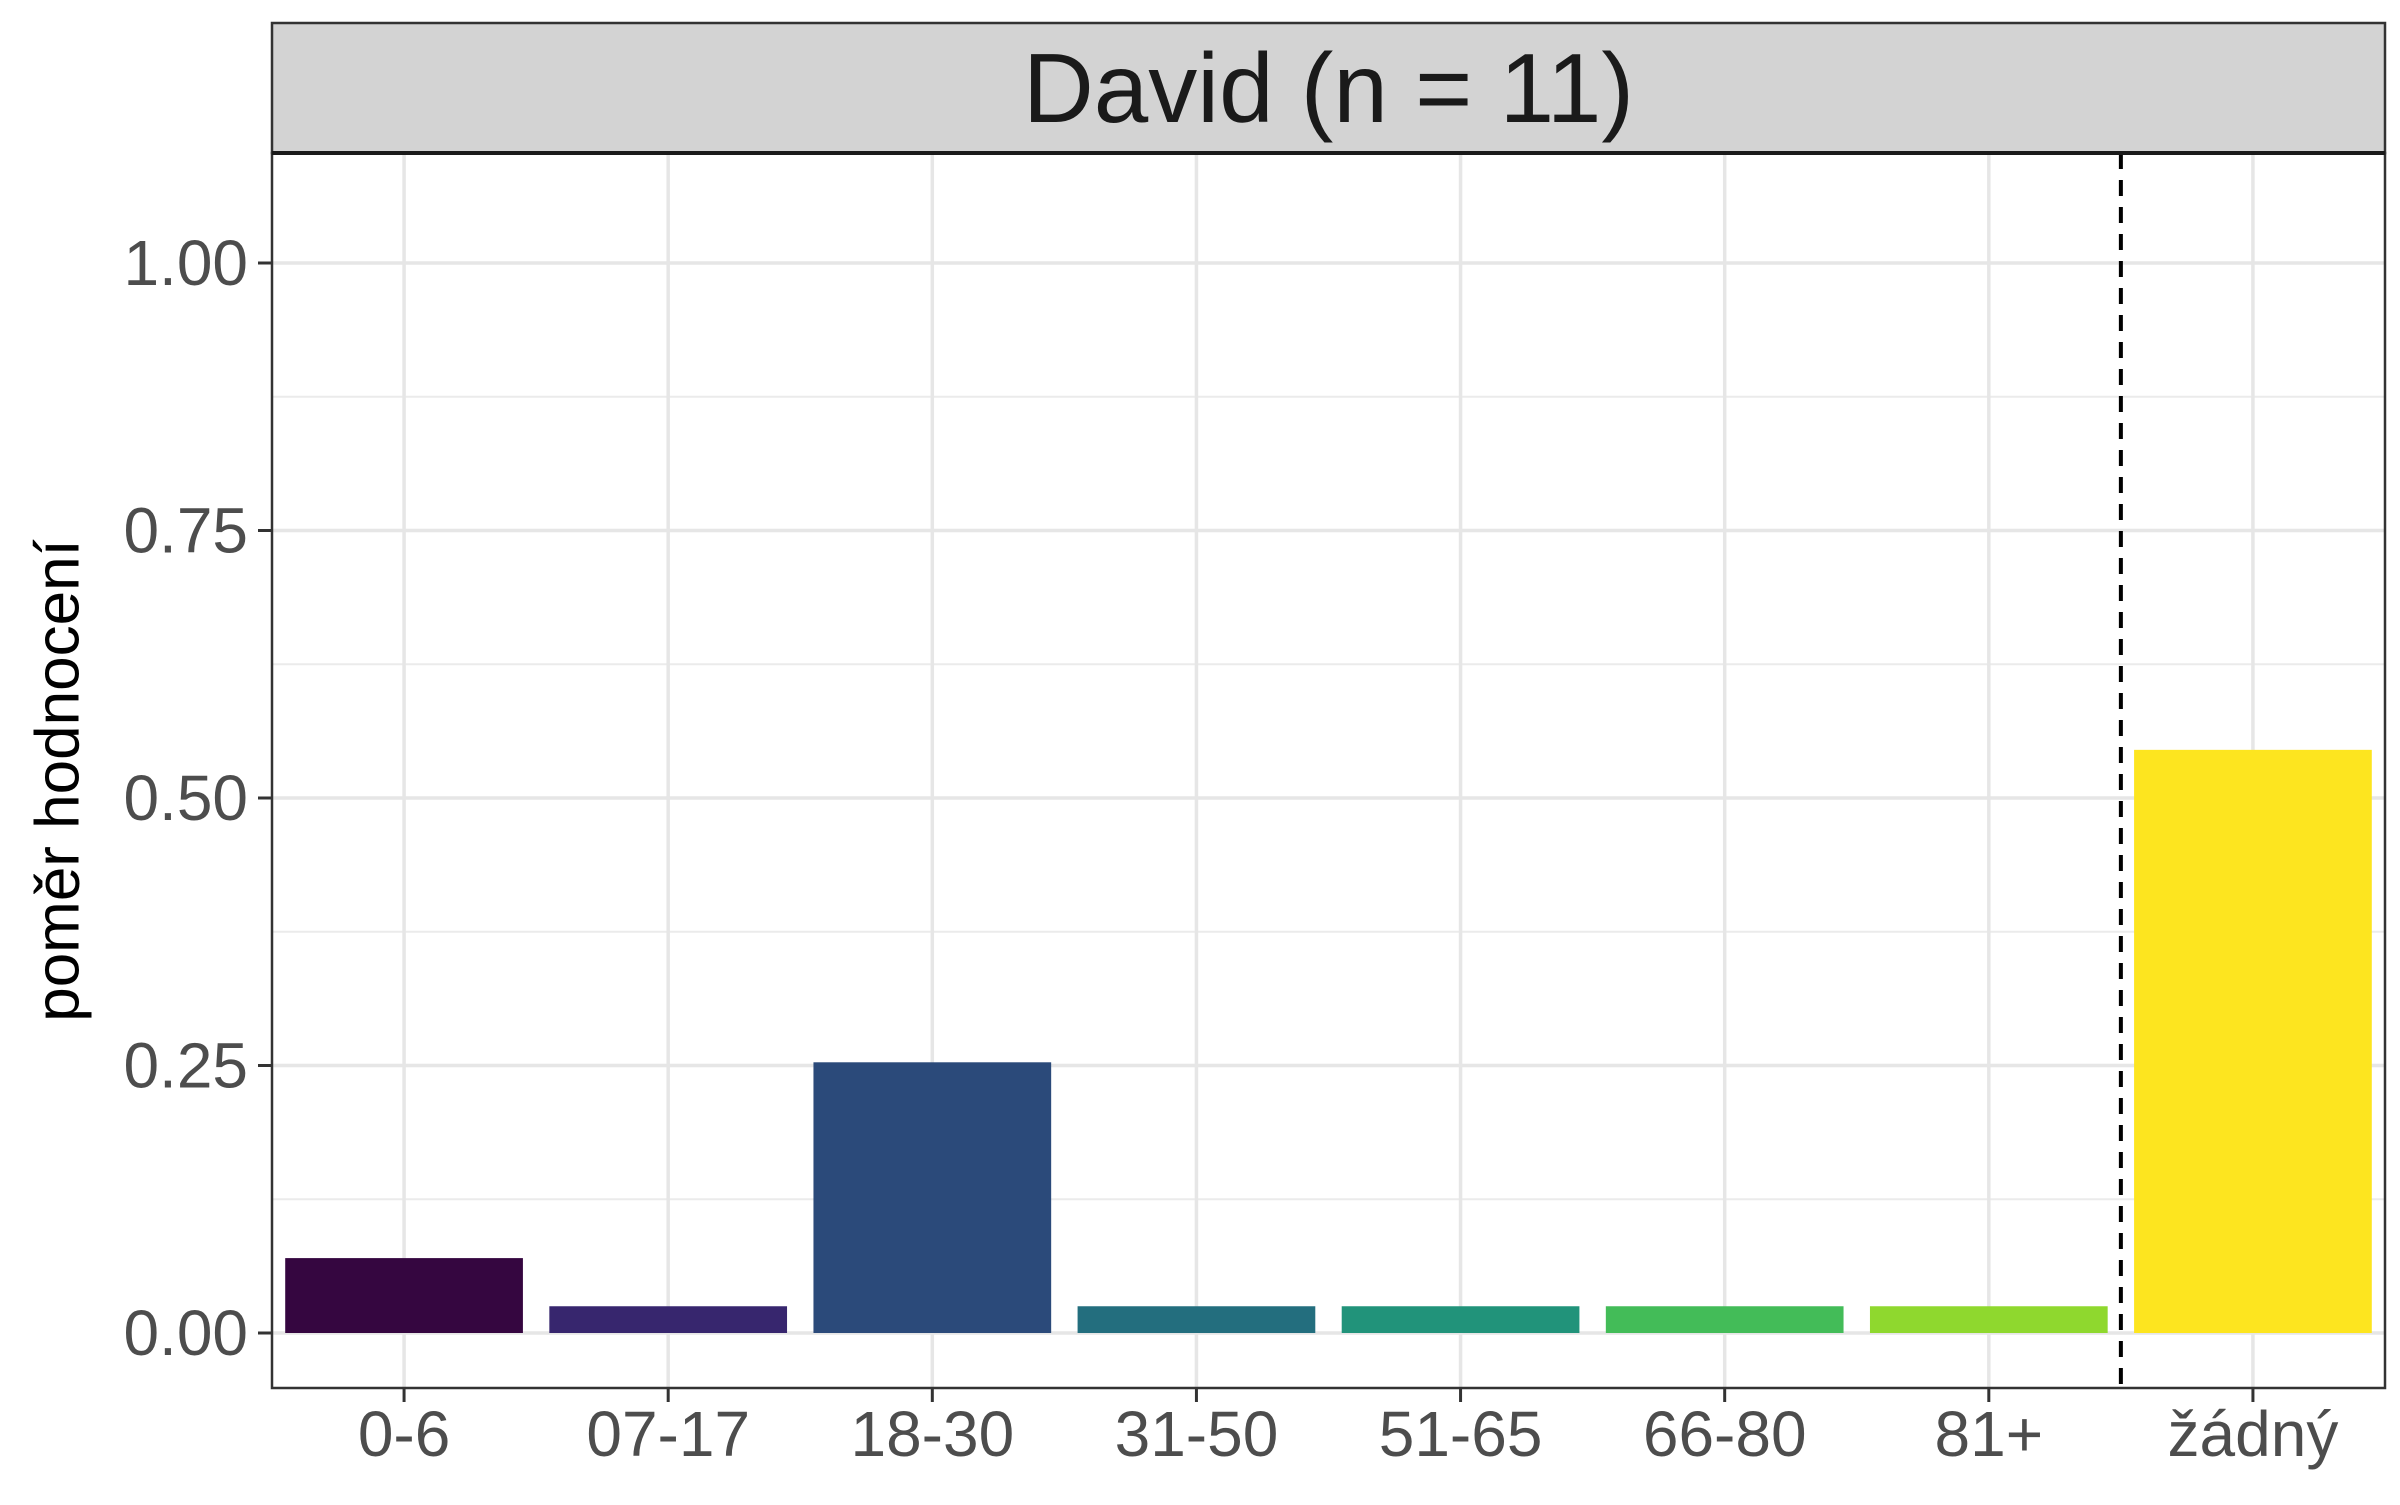 The width and height of the screenshot is (2400, 1505). What do you see at coordinates (404, 1434) in the screenshot?
I see `x-tick-label-0-6: 0-6` at bounding box center [404, 1434].